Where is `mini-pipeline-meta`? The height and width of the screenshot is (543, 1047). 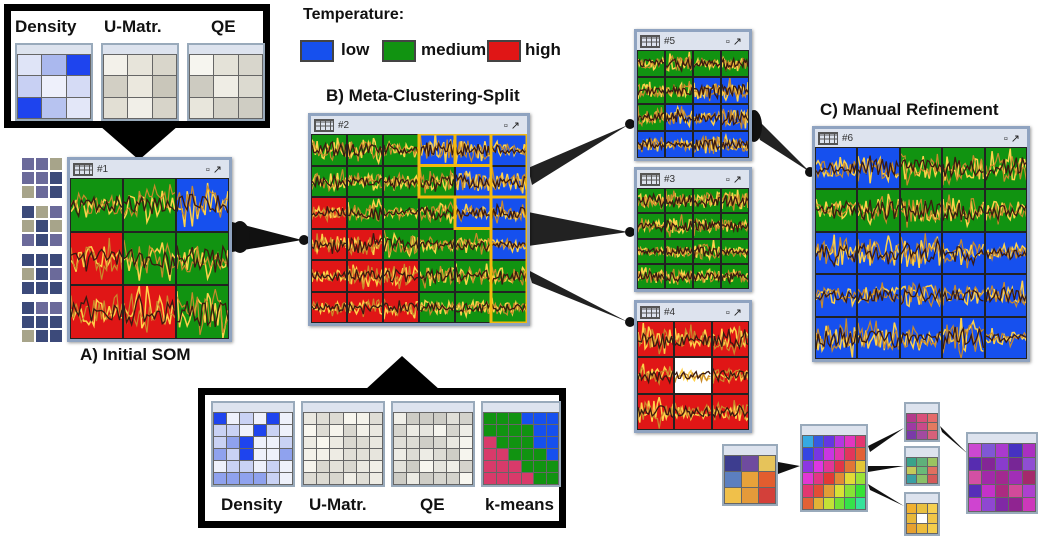
mini-pipeline-meta is located at coordinates (834, 468).